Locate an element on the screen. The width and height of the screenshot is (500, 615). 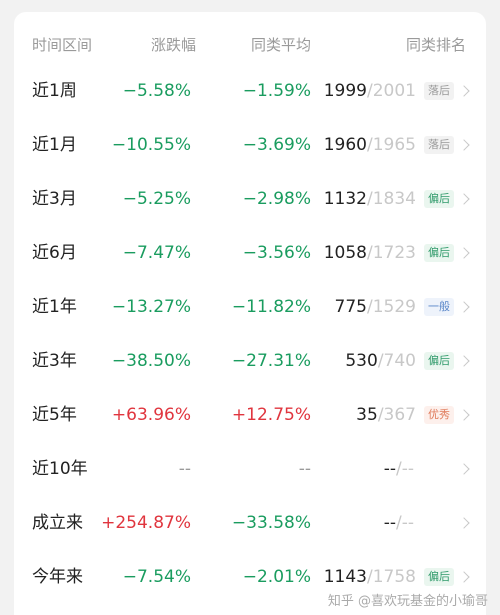
rank-total: /1529 is located at coordinates (391, 307).